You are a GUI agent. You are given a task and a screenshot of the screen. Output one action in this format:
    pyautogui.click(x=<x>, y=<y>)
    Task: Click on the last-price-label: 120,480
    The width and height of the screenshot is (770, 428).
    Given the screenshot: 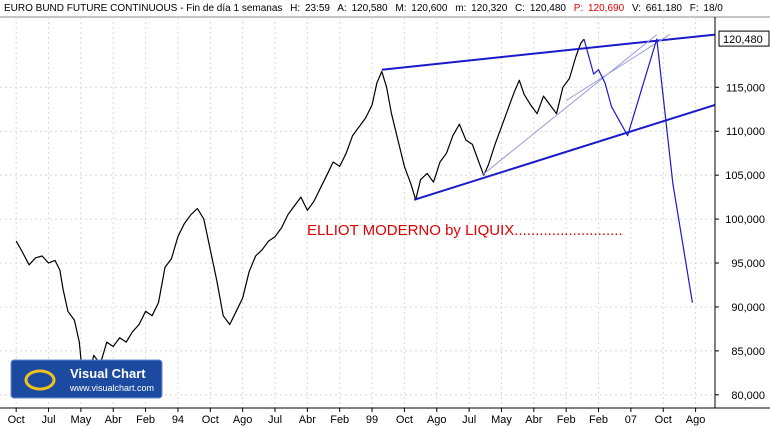 What is the action you would take?
    pyautogui.click(x=743, y=40)
    